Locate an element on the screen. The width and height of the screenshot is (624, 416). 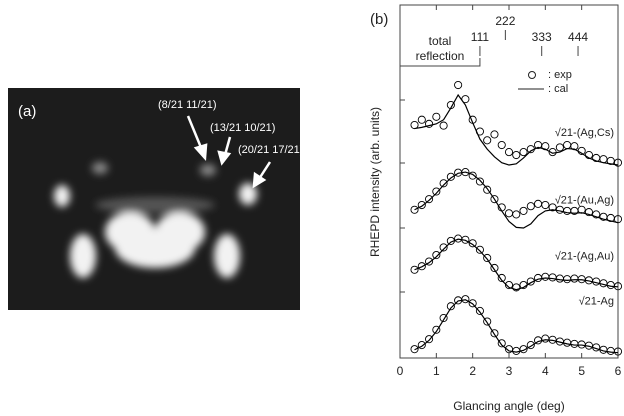
x-tick-label: 0 is located at coordinates (400, 371).